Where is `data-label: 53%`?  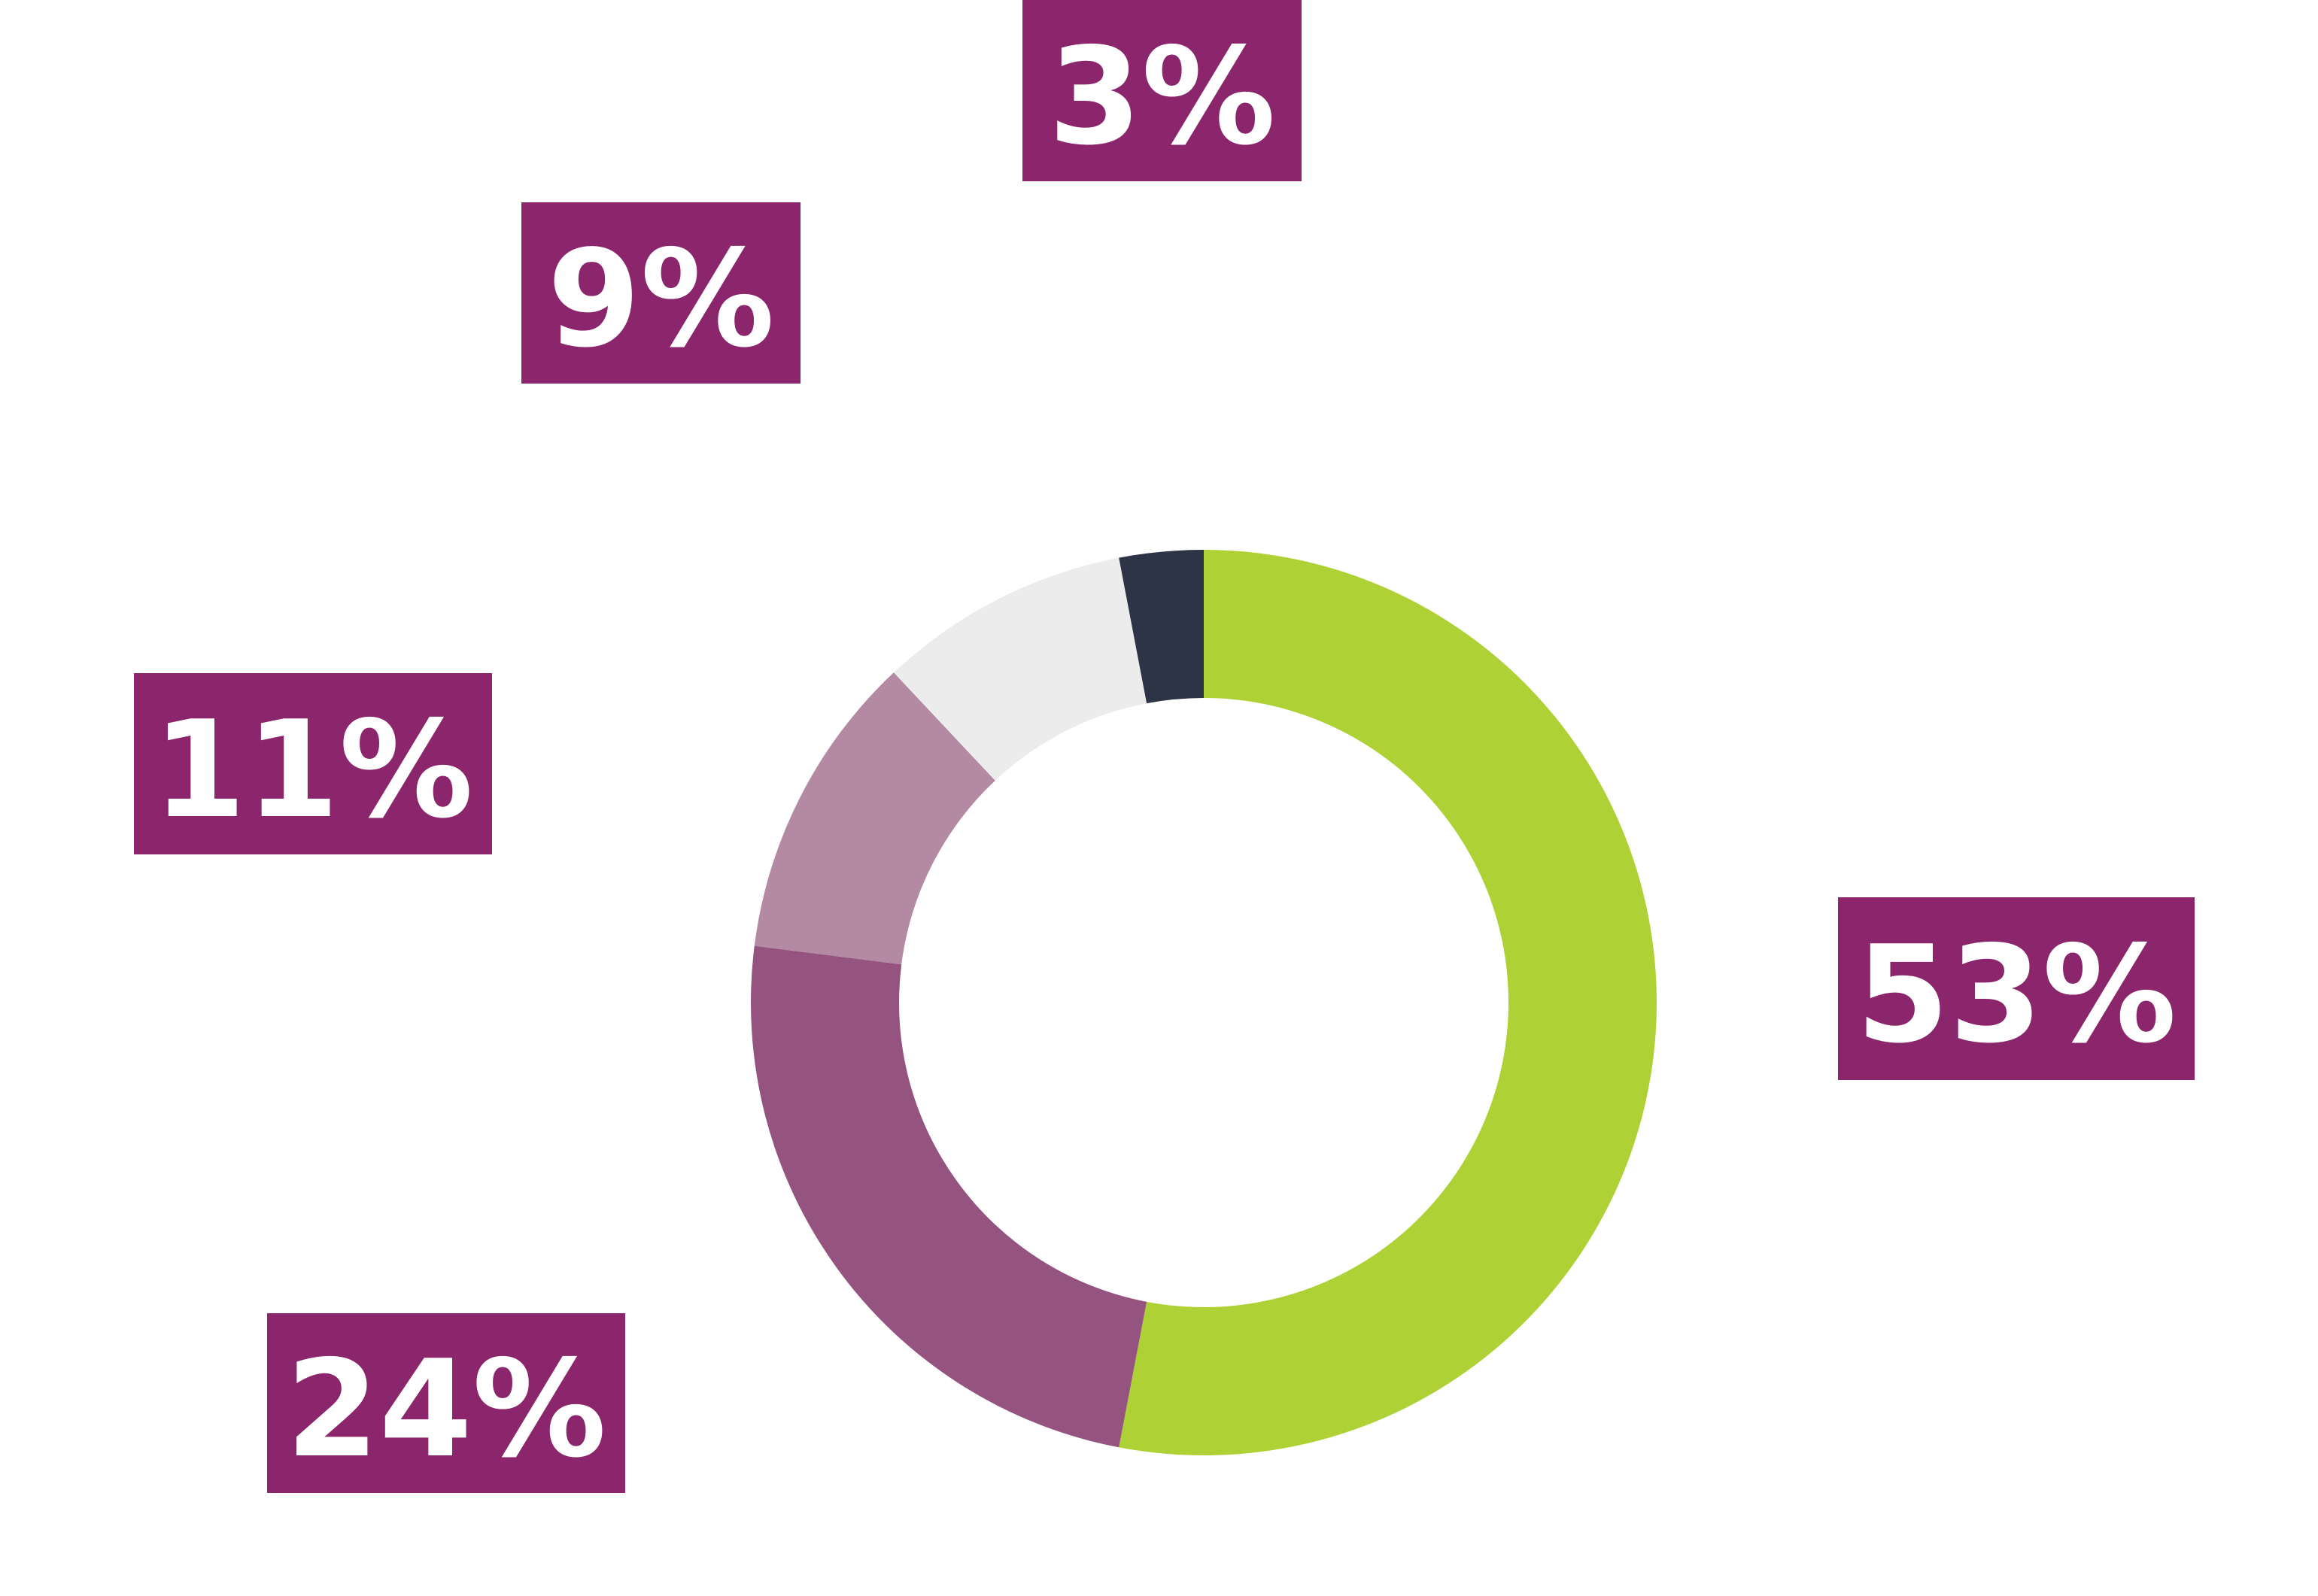
data-label: 53% is located at coordinates (2017, 995).